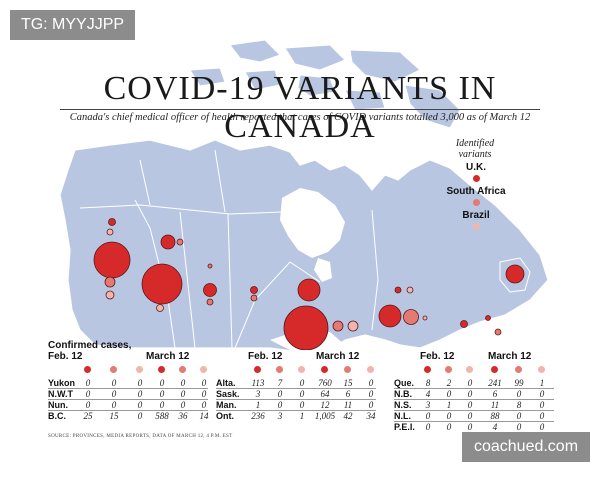 This screenshot has width=600, height=480. What do you see at coordinates (371, 416) in the screenshot?
I see `table-cell: 34` at bounding box center [371, 416].